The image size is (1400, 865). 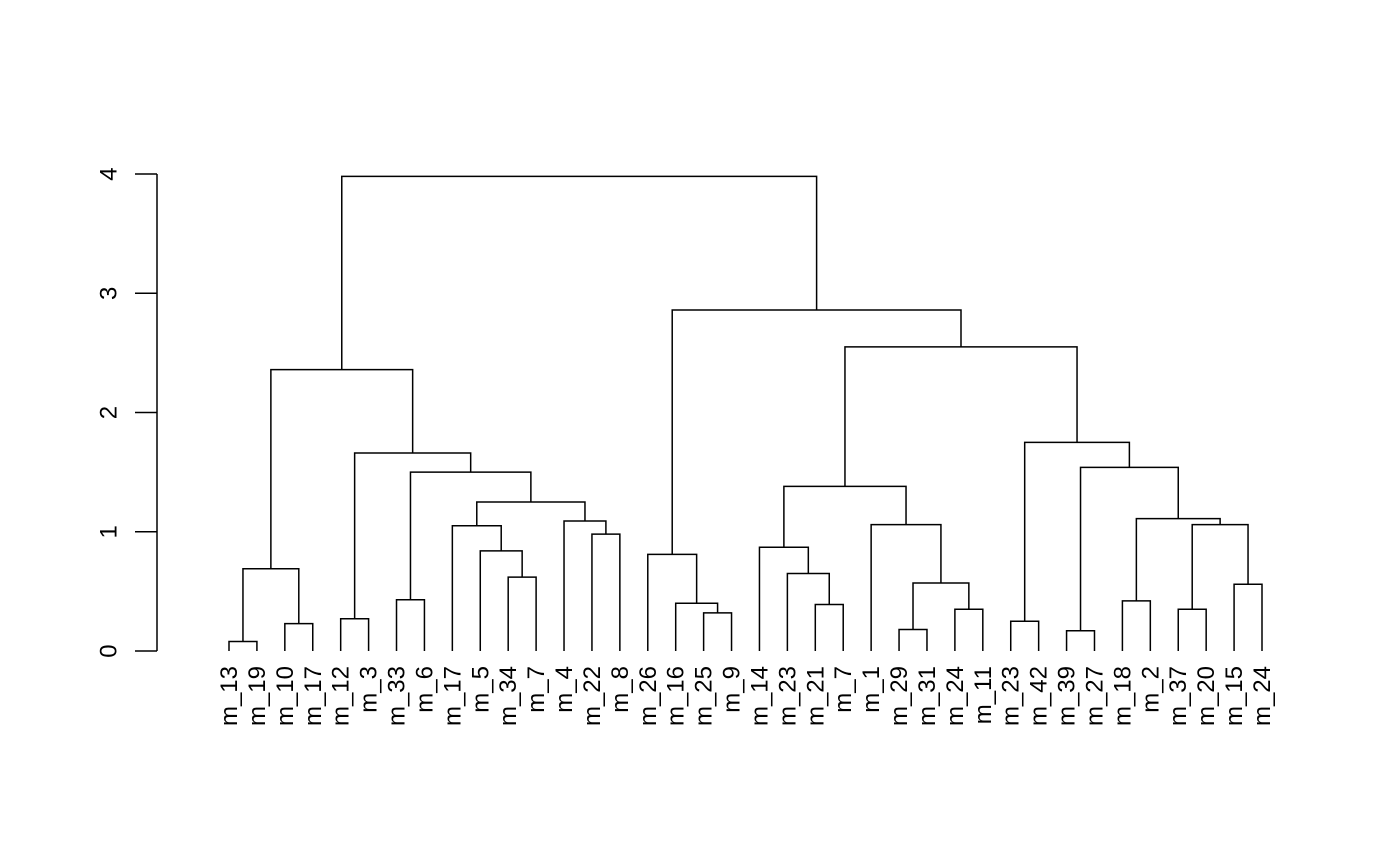 I want to click on leaf-label: m_5, so click(x=480, y=689).